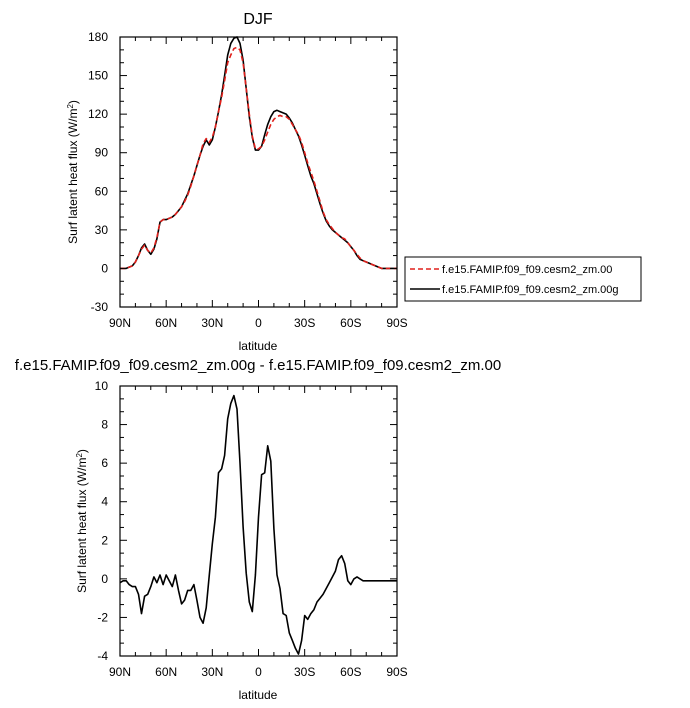 The height and width of the screenshot is (708, 690). I want to click on y-tick-label: -30, so click(100, 307).